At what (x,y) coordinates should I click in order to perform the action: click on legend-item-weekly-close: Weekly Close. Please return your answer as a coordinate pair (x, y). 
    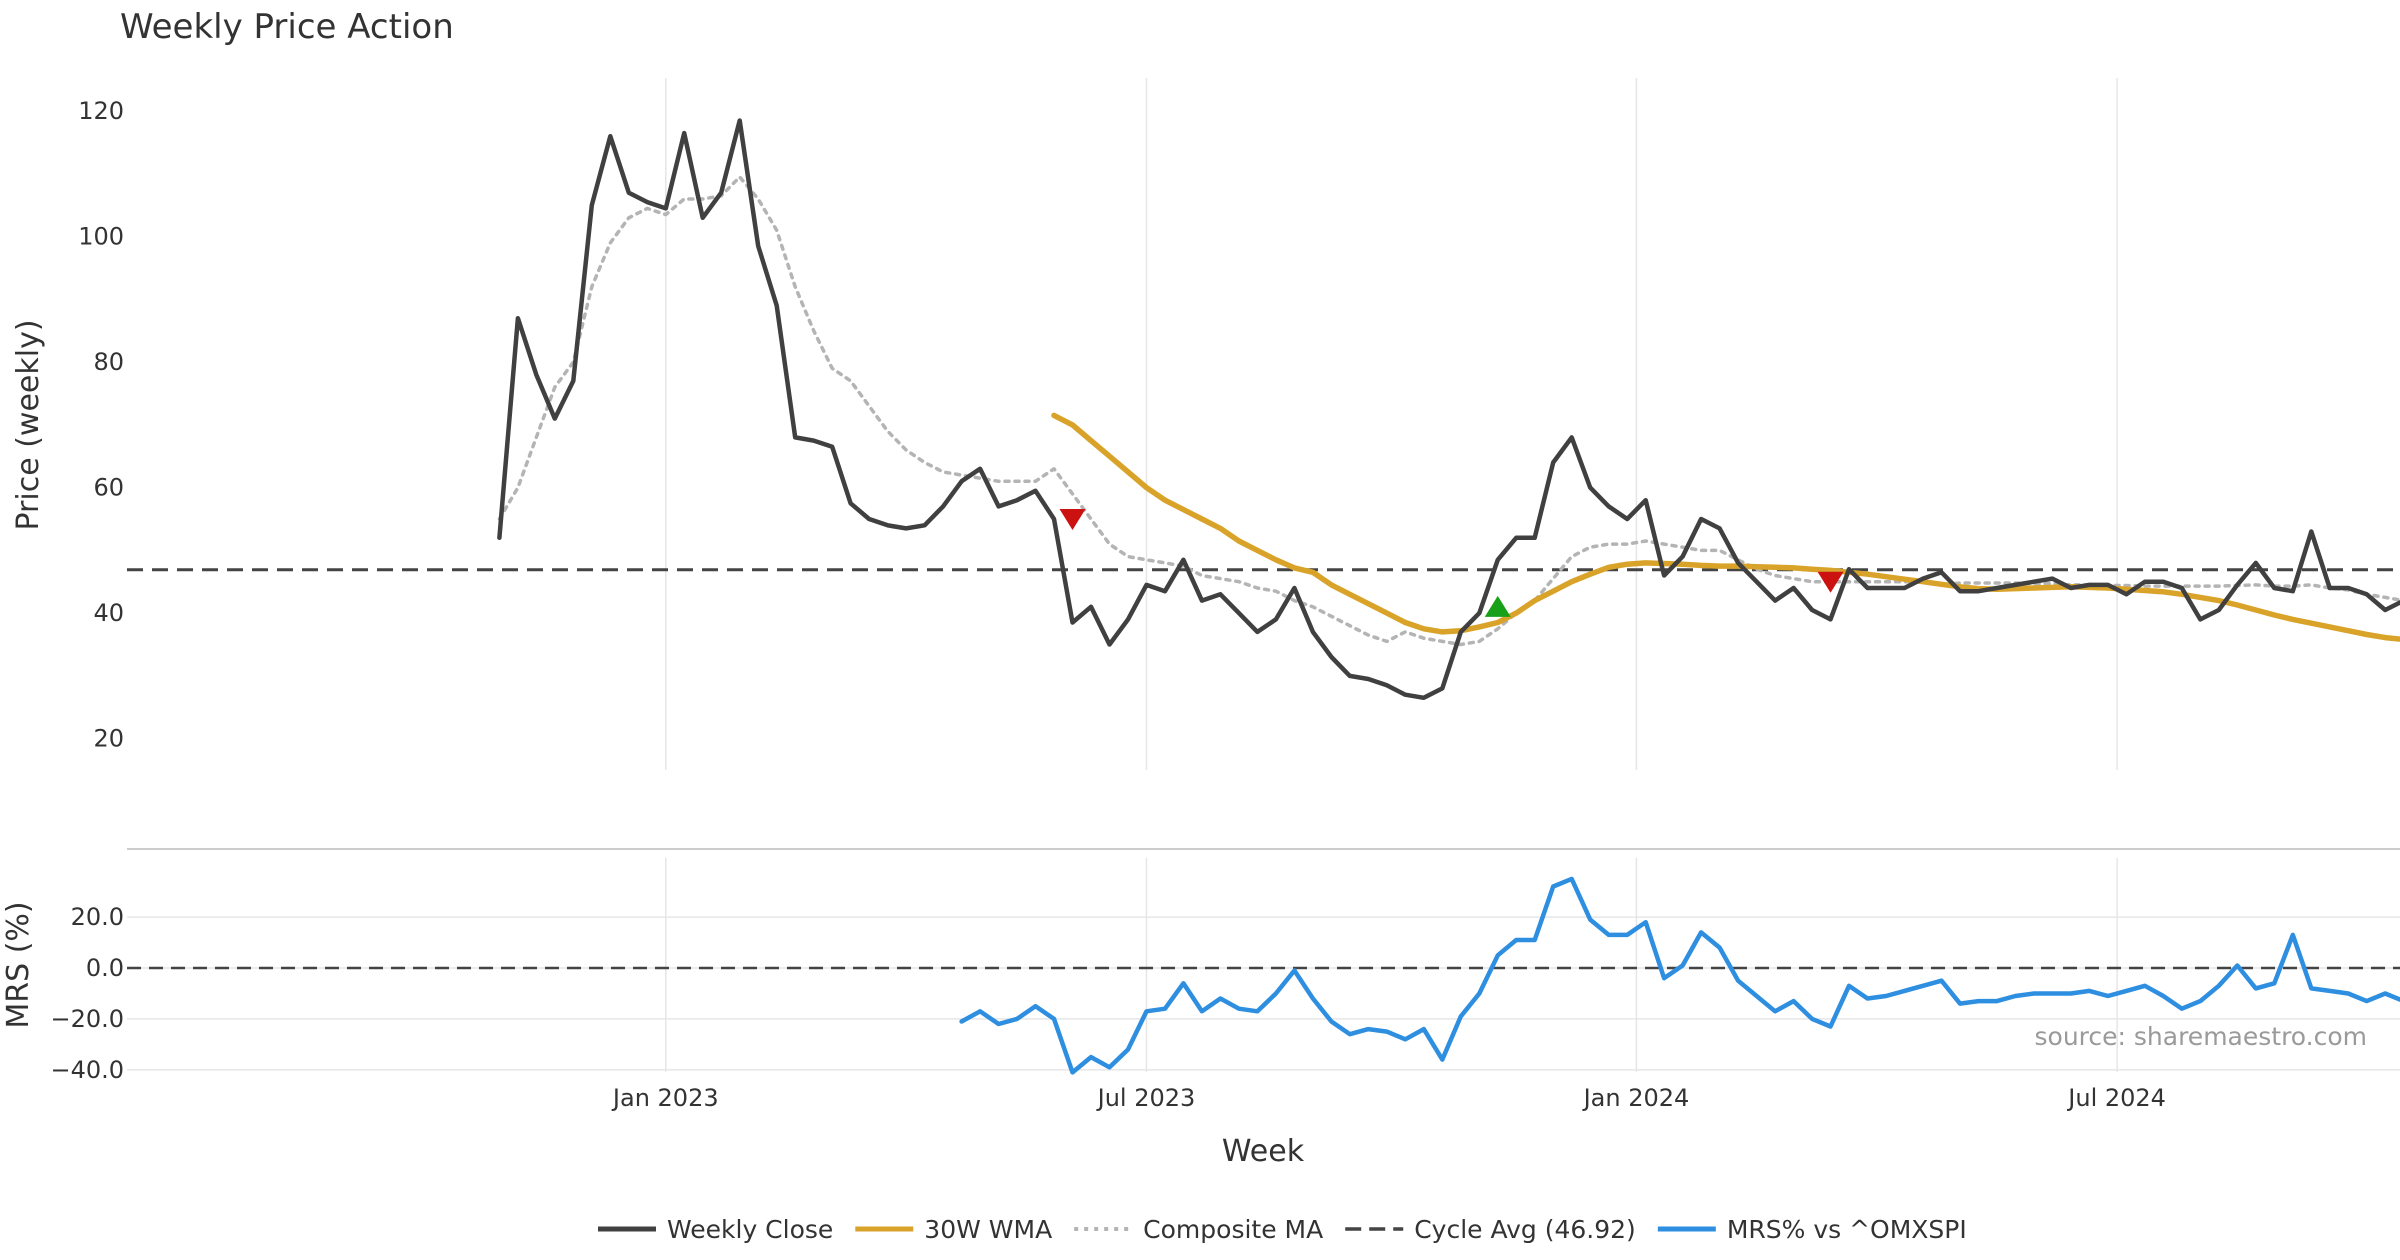
    Looking at the image, I should click on (715, 1229).